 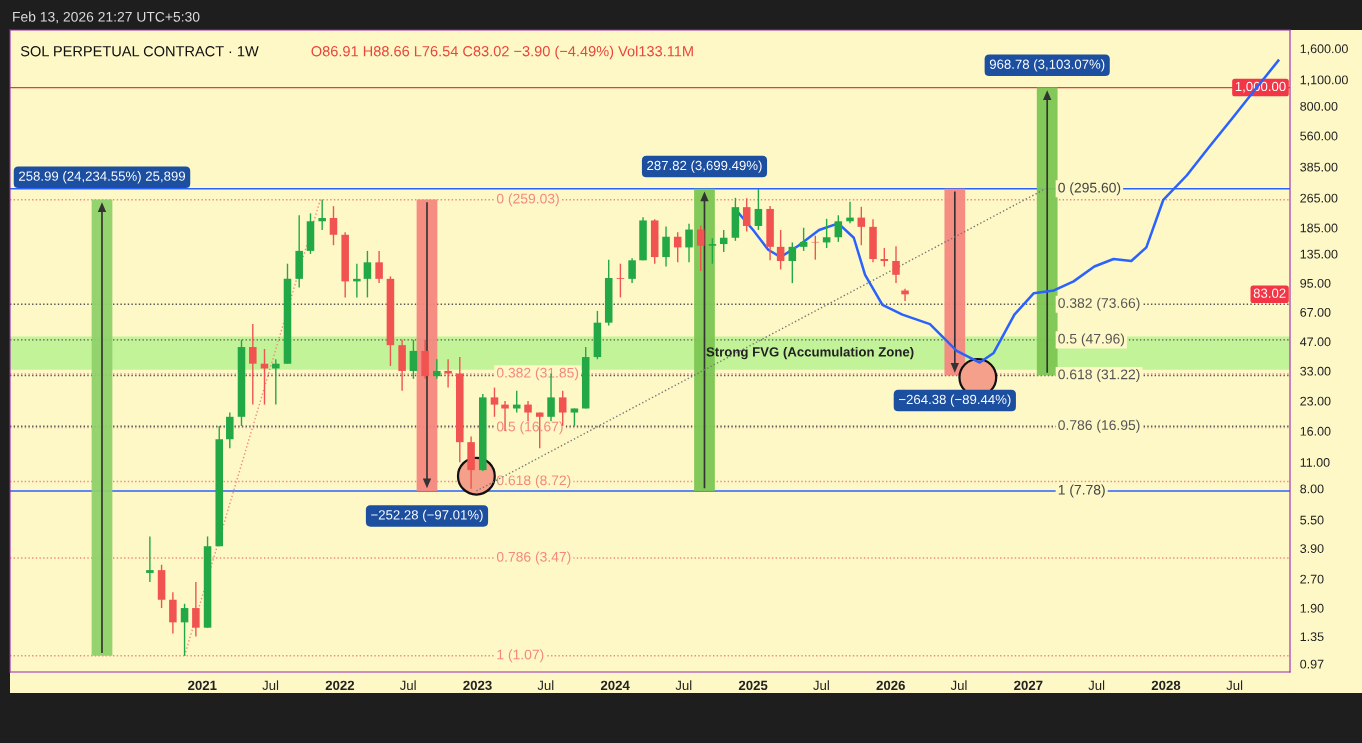 I want to click on y-tick-label: 33.00, so click(x=1315, y=371).